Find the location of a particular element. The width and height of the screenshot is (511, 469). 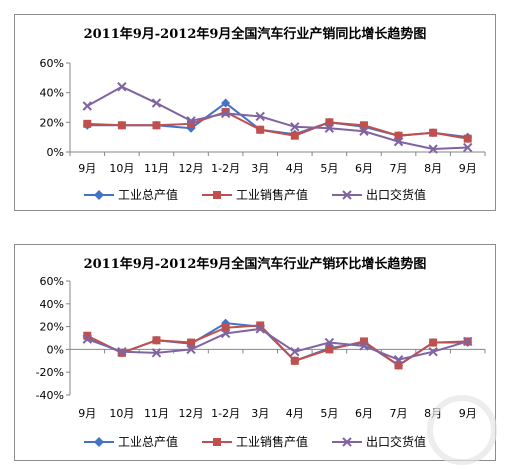

gear-watermark-icon is located at coordinates (462, 430).